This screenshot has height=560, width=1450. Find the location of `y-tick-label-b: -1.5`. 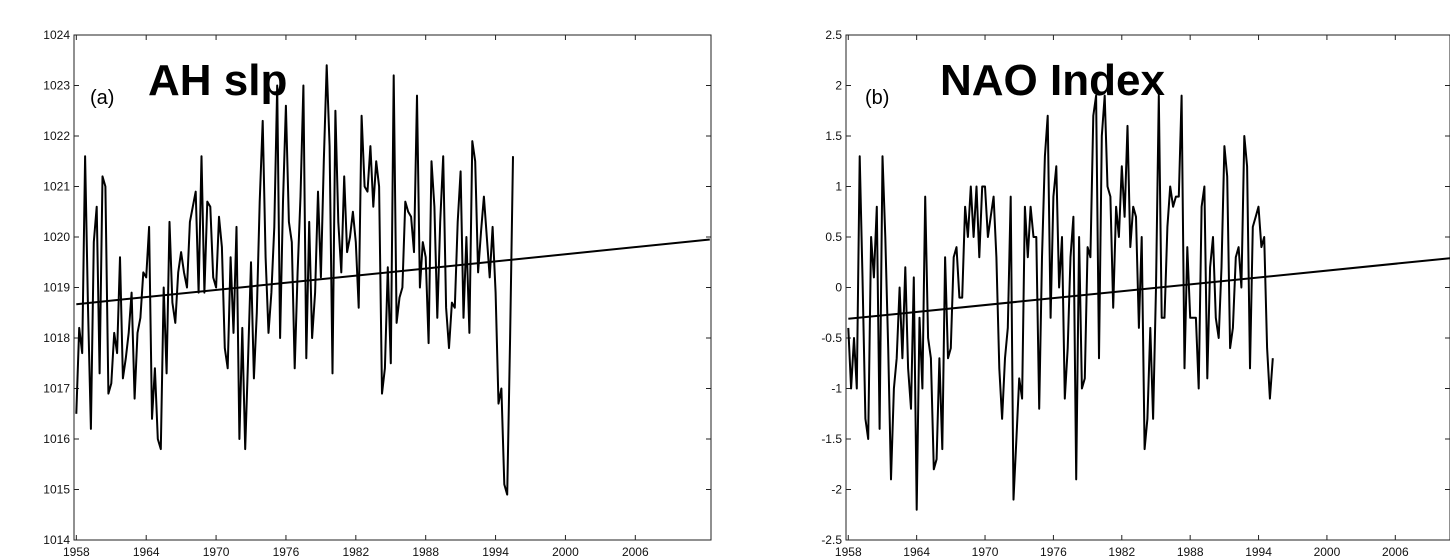

y-tick-label-b: -1.5 is located at coordinates (831, 439).